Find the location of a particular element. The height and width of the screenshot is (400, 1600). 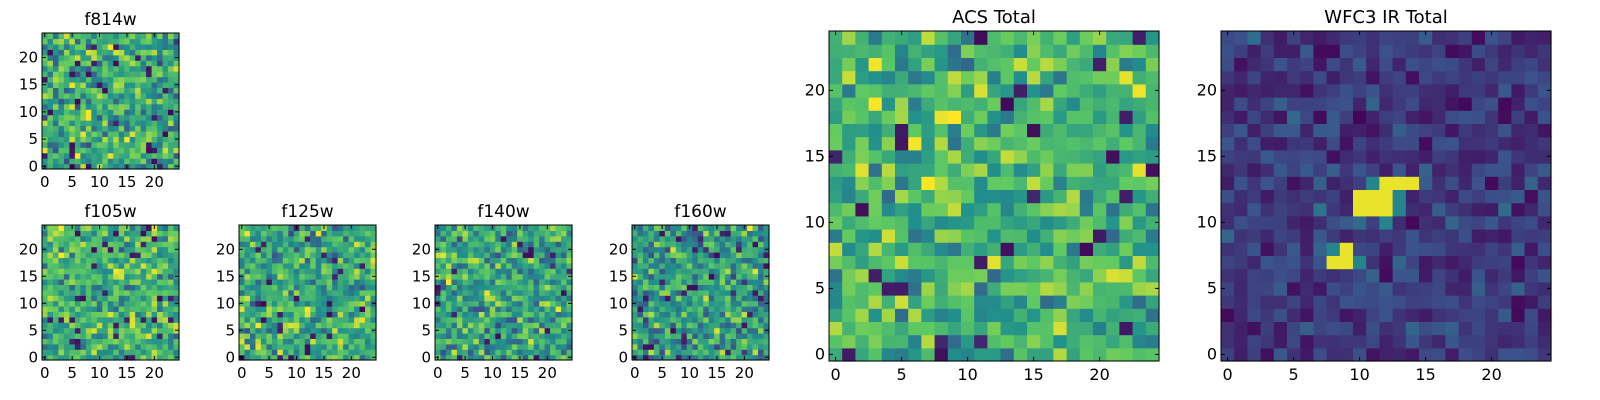

acs_total-title: ACS Total is located at coordinates (994, 17).